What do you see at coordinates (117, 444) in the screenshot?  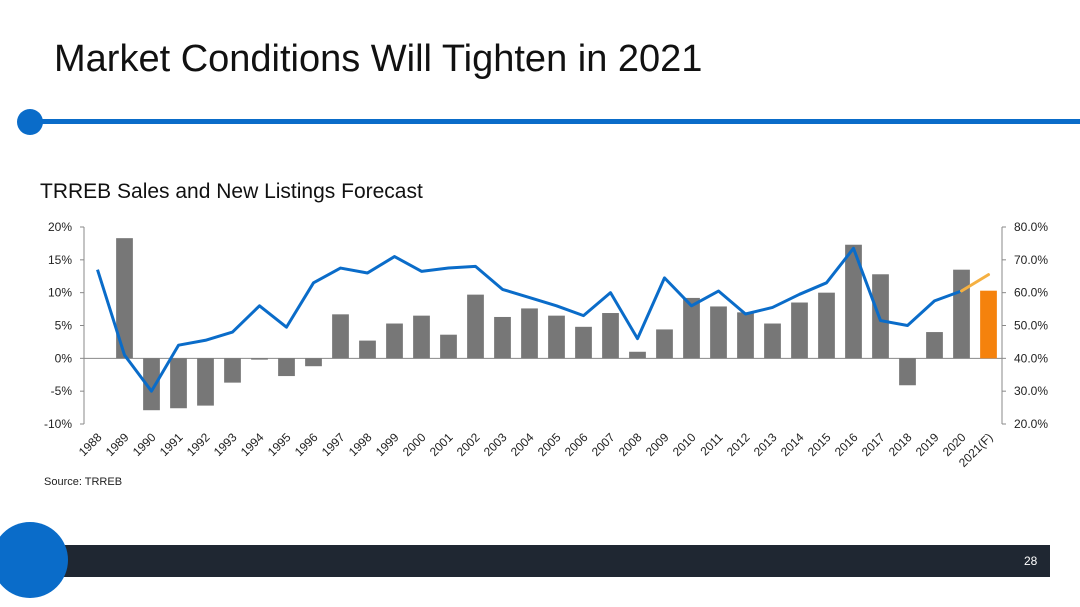 I see `x-tick-label: 1989` at bounding box center [117, 444].